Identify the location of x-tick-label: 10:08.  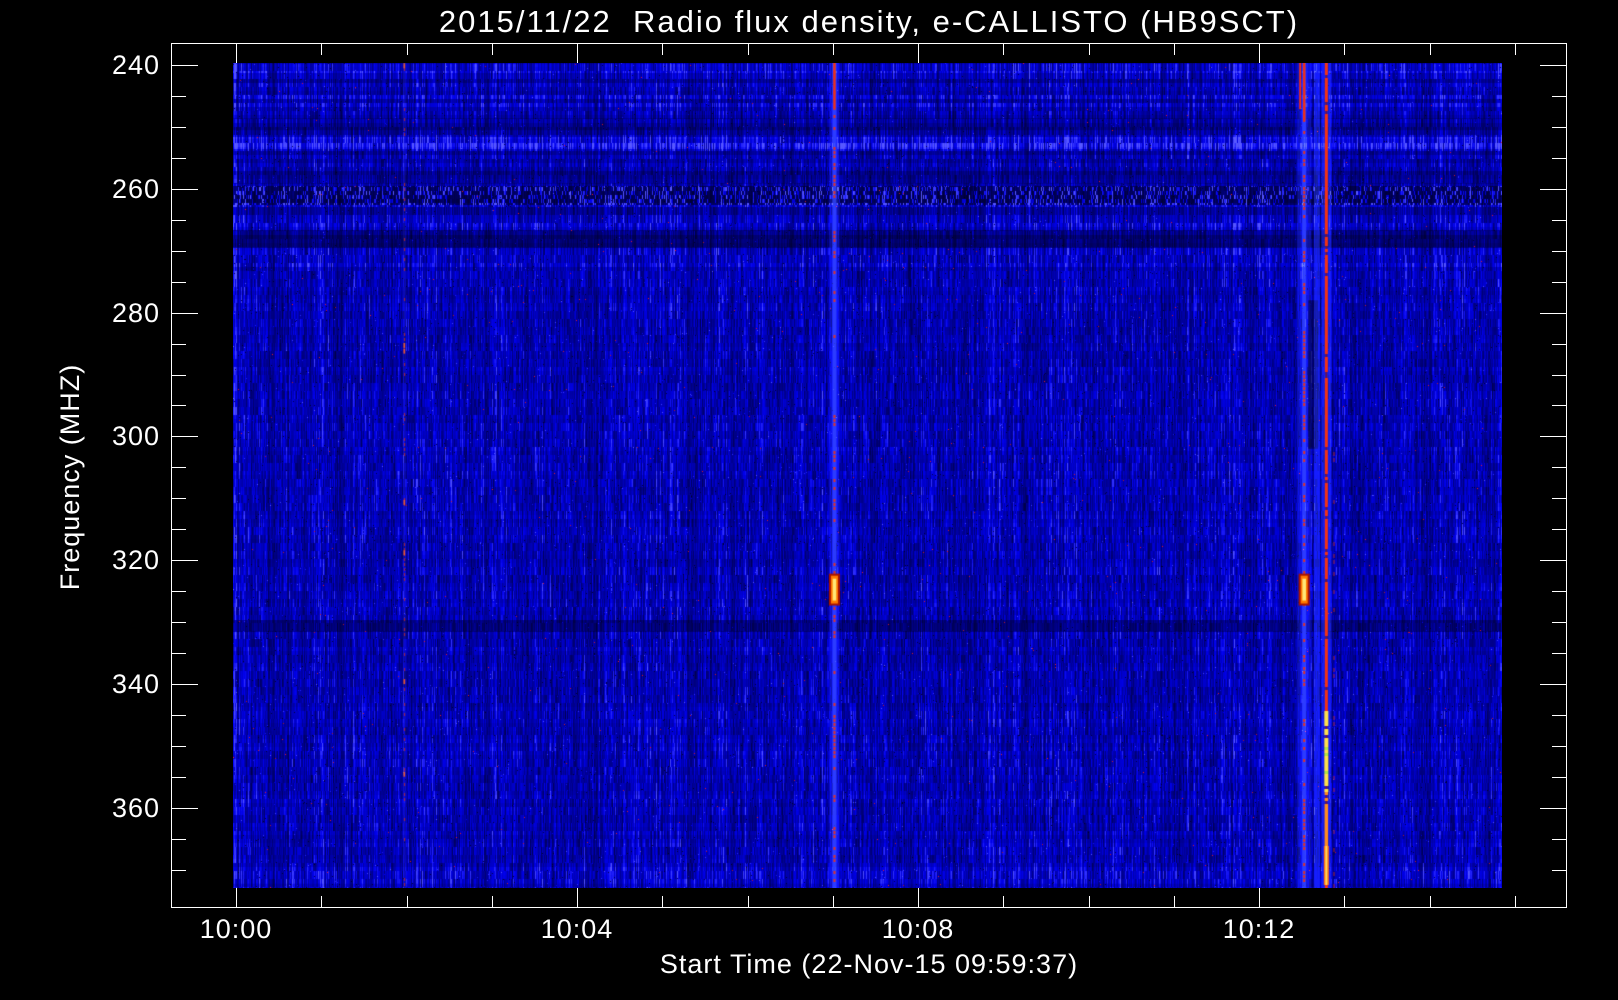
(918, 929).